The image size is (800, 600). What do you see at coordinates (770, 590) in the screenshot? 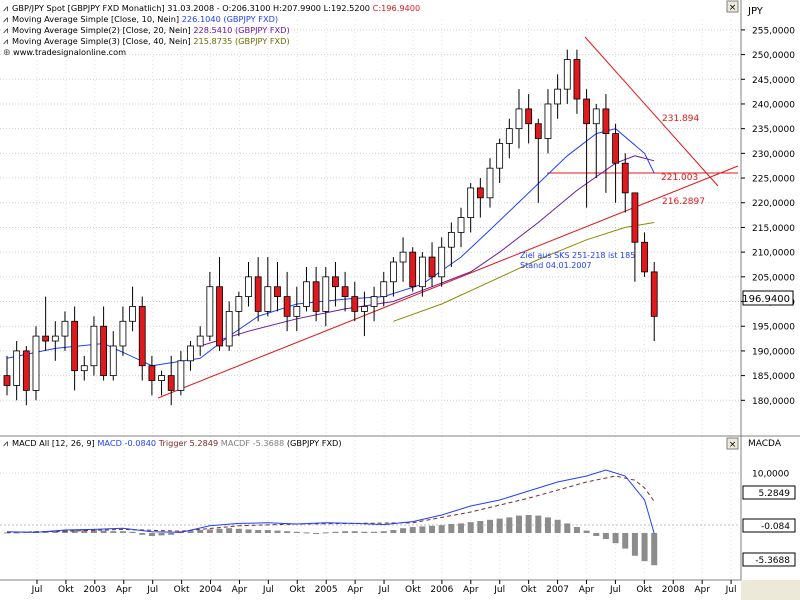
I see `scroll-corner` at bounding box center [770, 590].